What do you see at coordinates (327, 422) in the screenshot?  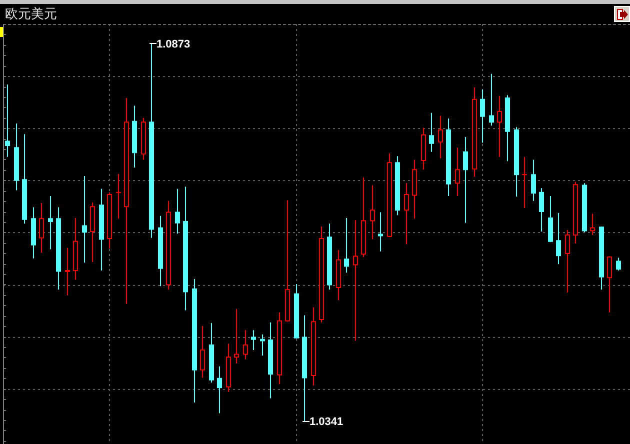 I see `annotation: 1.0341` at bounding box center [327, 422].